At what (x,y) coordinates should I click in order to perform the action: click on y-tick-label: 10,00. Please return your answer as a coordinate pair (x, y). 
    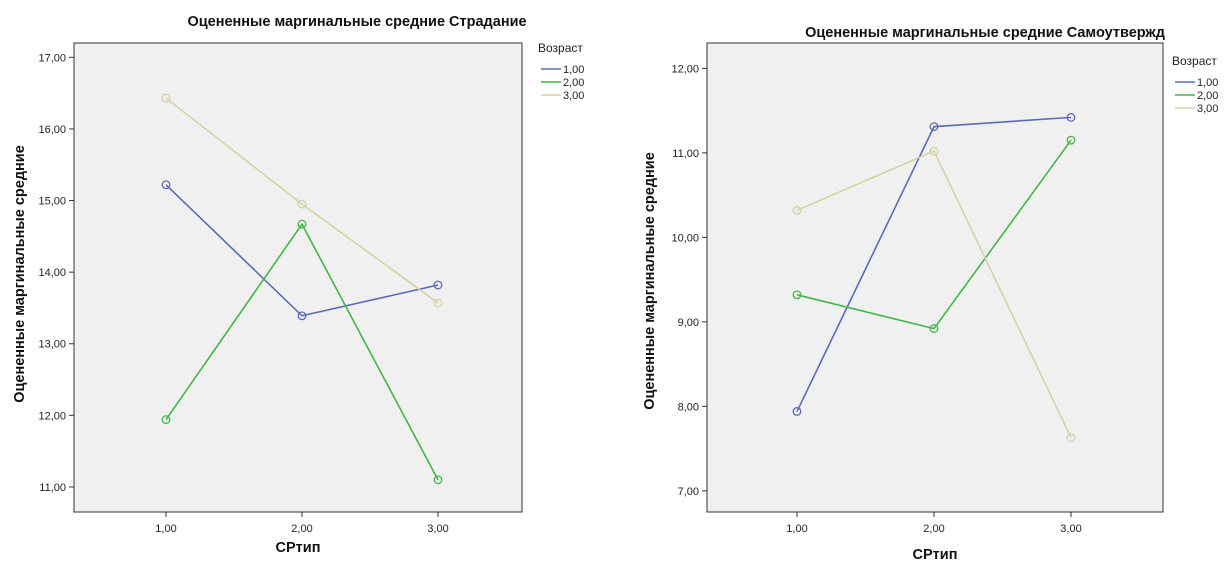
    Looking at the image, I should click on (685, 238).